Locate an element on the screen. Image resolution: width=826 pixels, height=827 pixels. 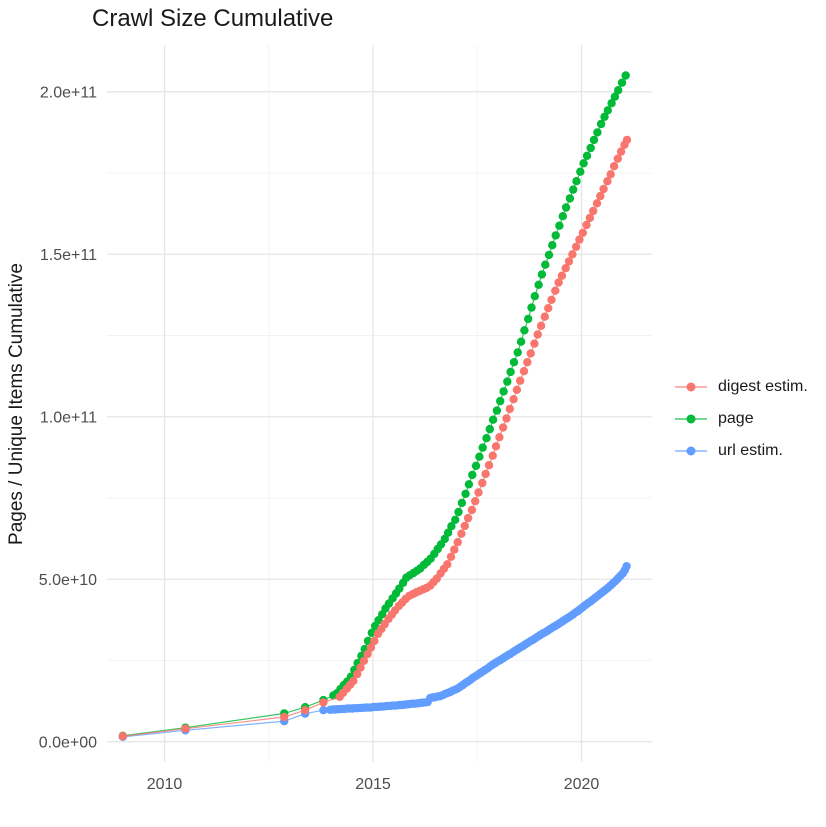
legend-label: url estim. is located at coordinates (750, 450).